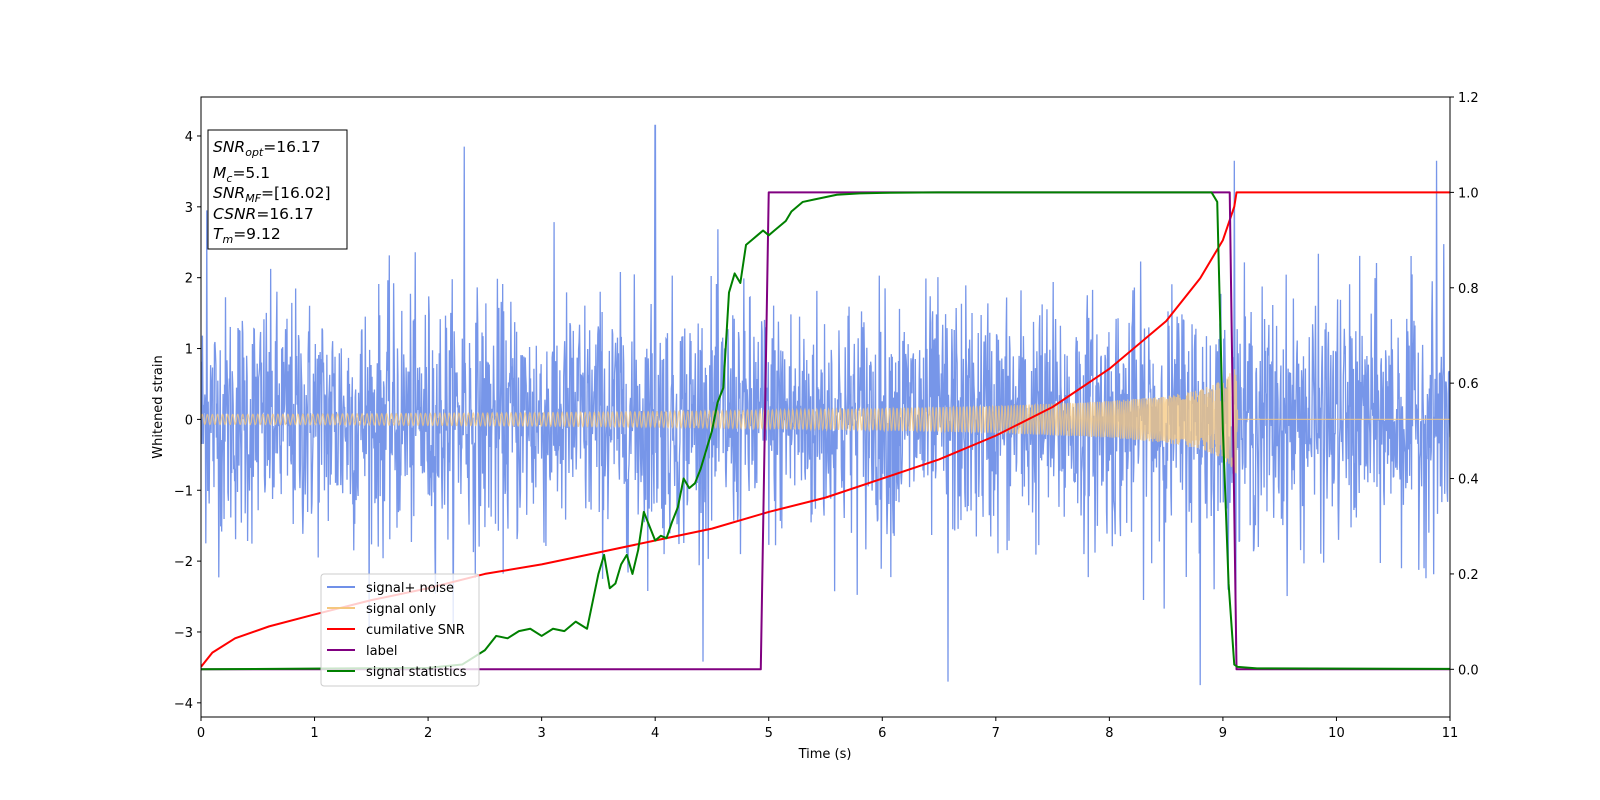 The height and width of the screenshot is (800, 1600). Describe the element at coordinates (827, 729) in the screenshot. I see `x-axis: 0 1 2 3 4 5 6 7 8 9 10 11` at that location.